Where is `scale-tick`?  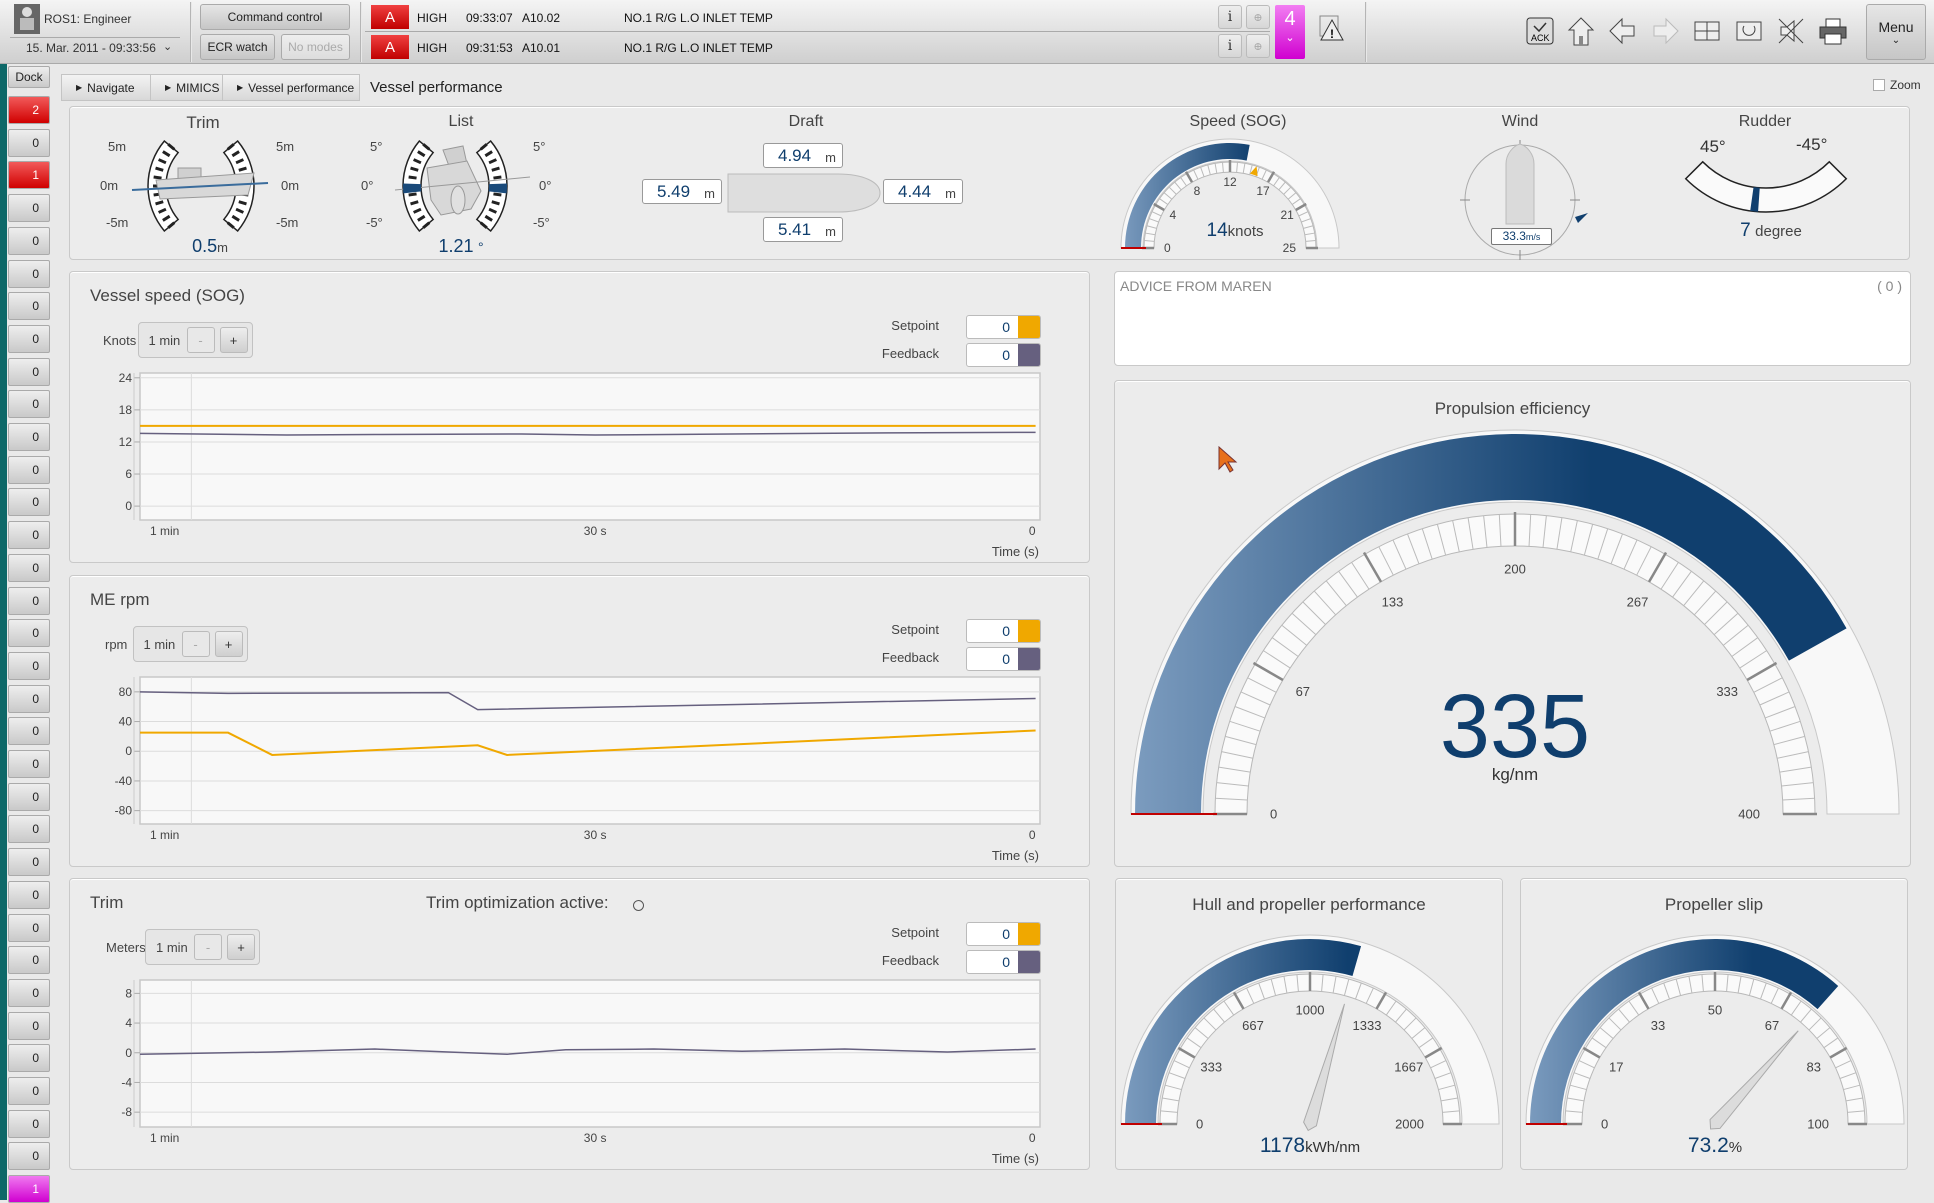
scale-tick is located at coordinates (412, 177).